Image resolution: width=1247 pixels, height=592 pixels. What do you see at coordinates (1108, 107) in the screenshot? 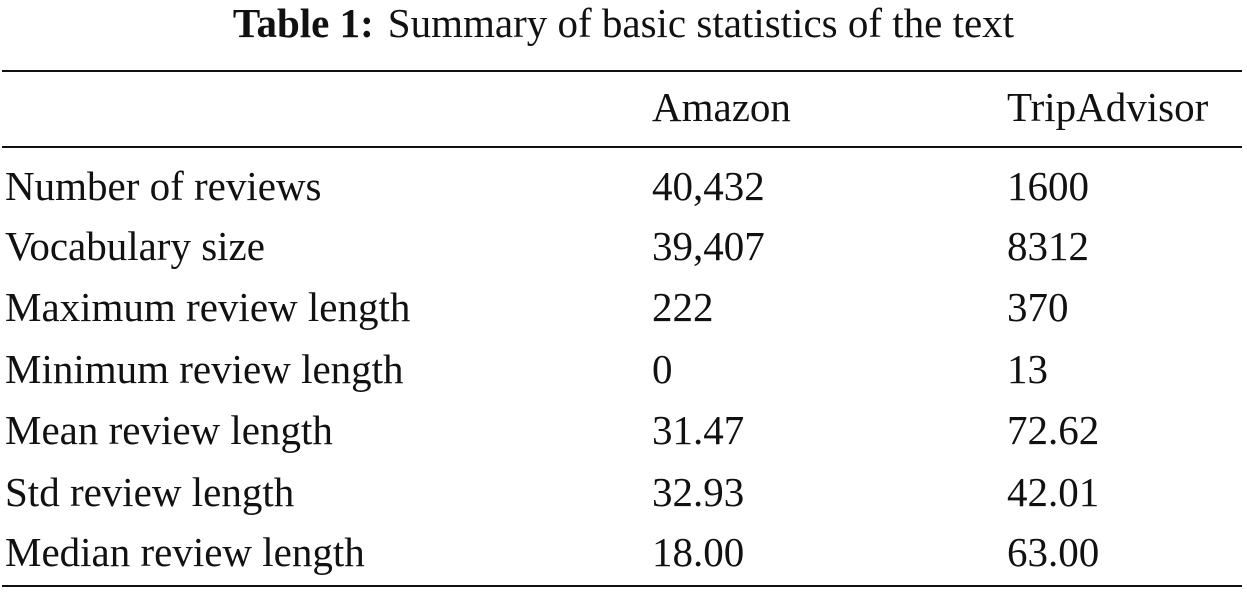
I see `column-header: TripAdvisor` at bounding box center [1108, 107].